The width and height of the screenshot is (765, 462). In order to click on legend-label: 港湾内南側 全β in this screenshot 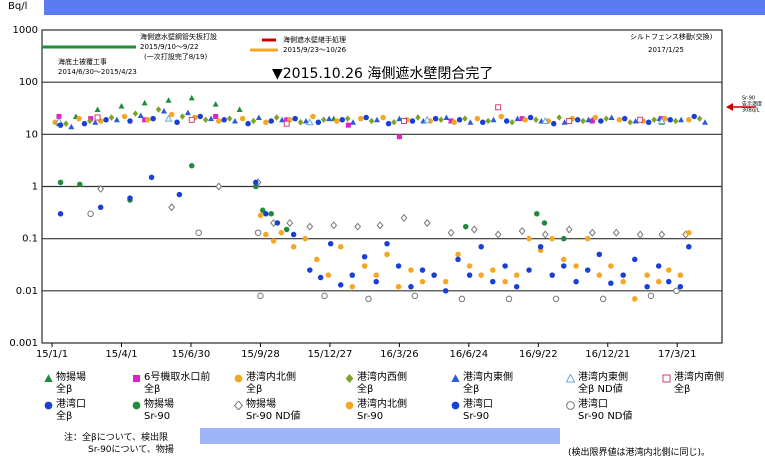, I will do `click(699, 383)`.